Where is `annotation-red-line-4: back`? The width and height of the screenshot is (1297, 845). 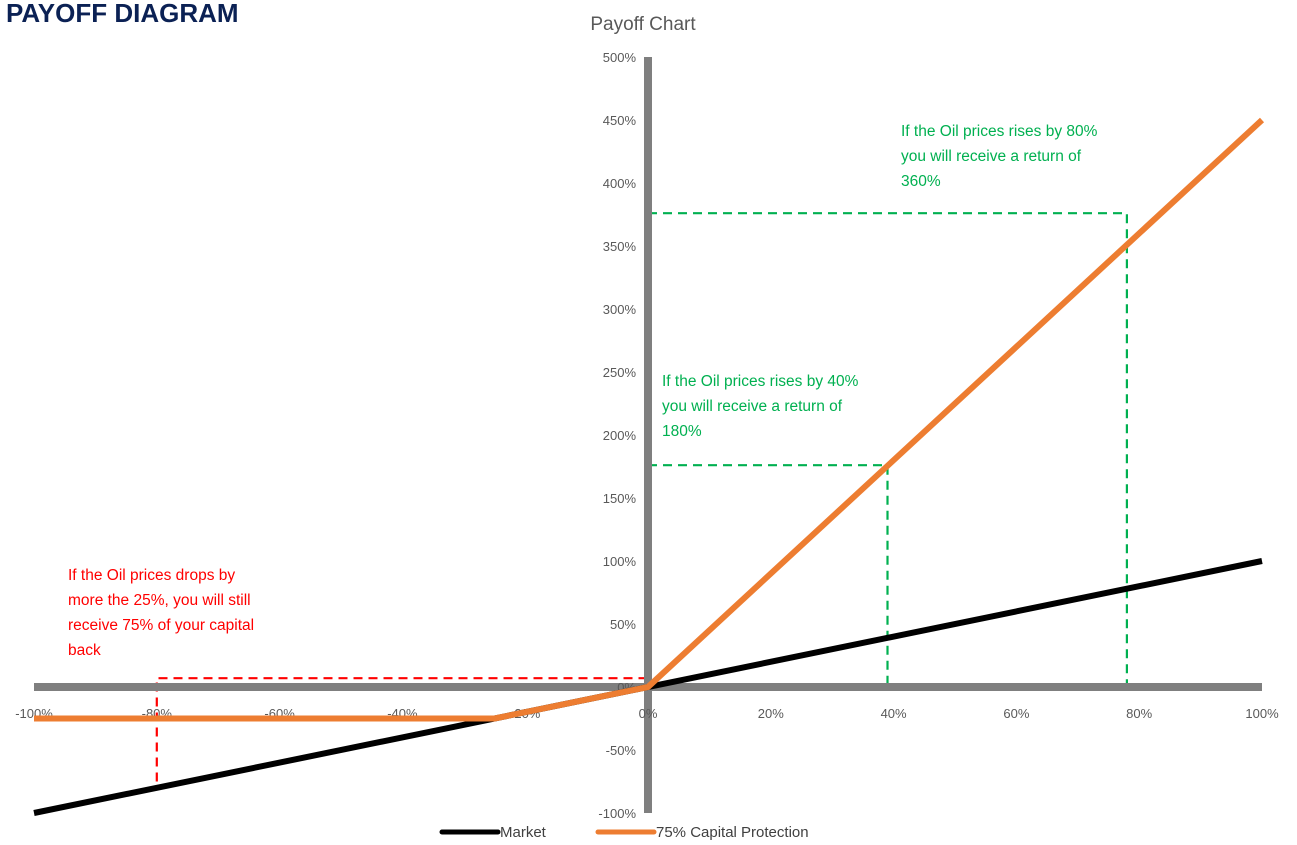
annotation-red-line-4: back is located at coordinates (84, 650).